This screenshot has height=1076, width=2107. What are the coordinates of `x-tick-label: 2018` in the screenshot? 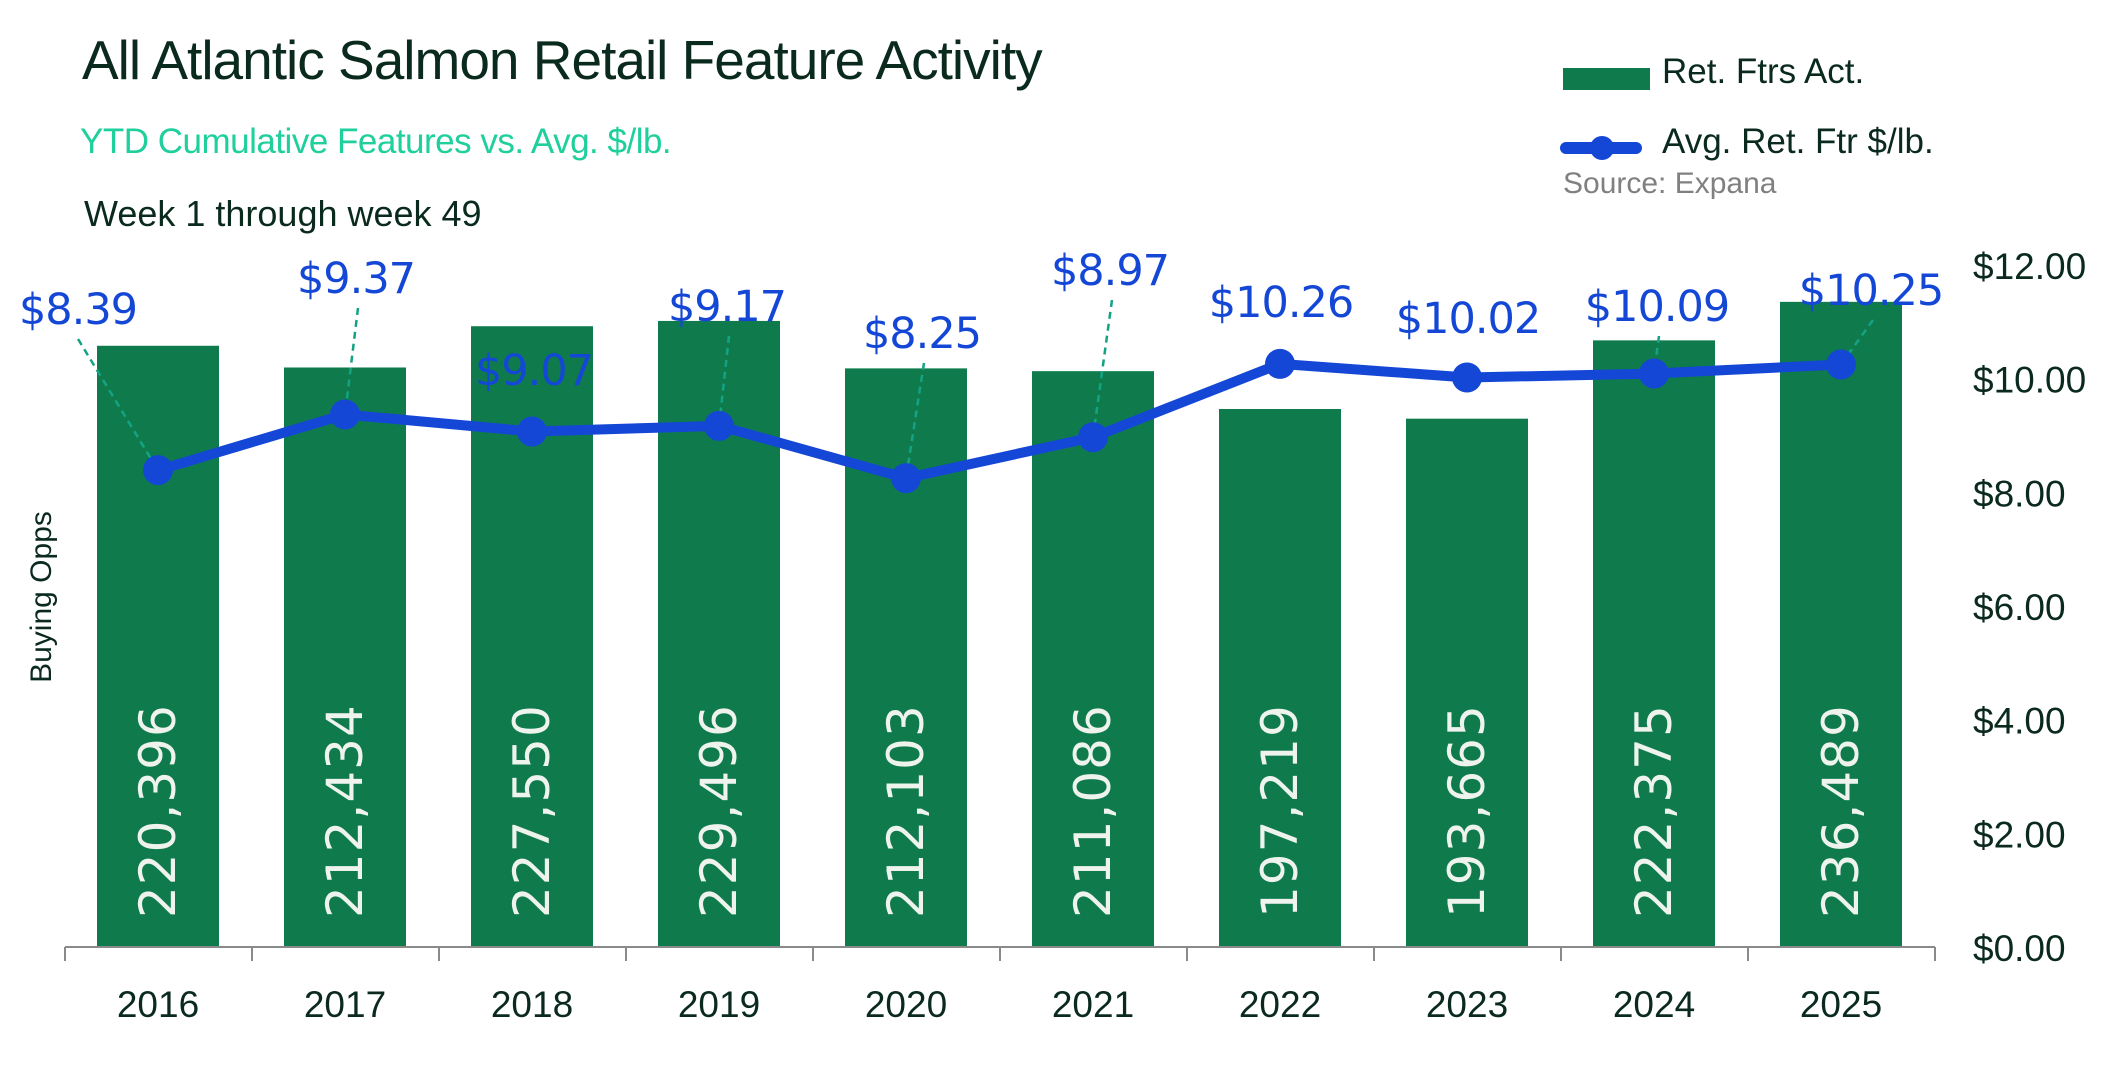 It's located at (532, 1004).